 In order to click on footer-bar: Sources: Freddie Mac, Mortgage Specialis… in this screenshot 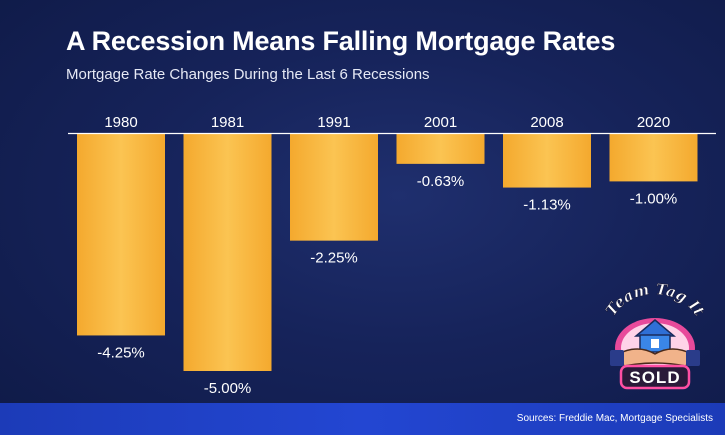, I will do `click(362, 419)`.